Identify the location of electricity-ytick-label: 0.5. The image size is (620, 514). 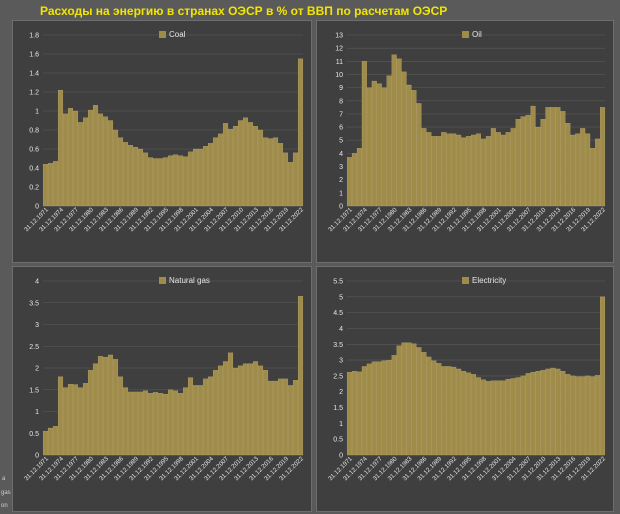
(338, 440).